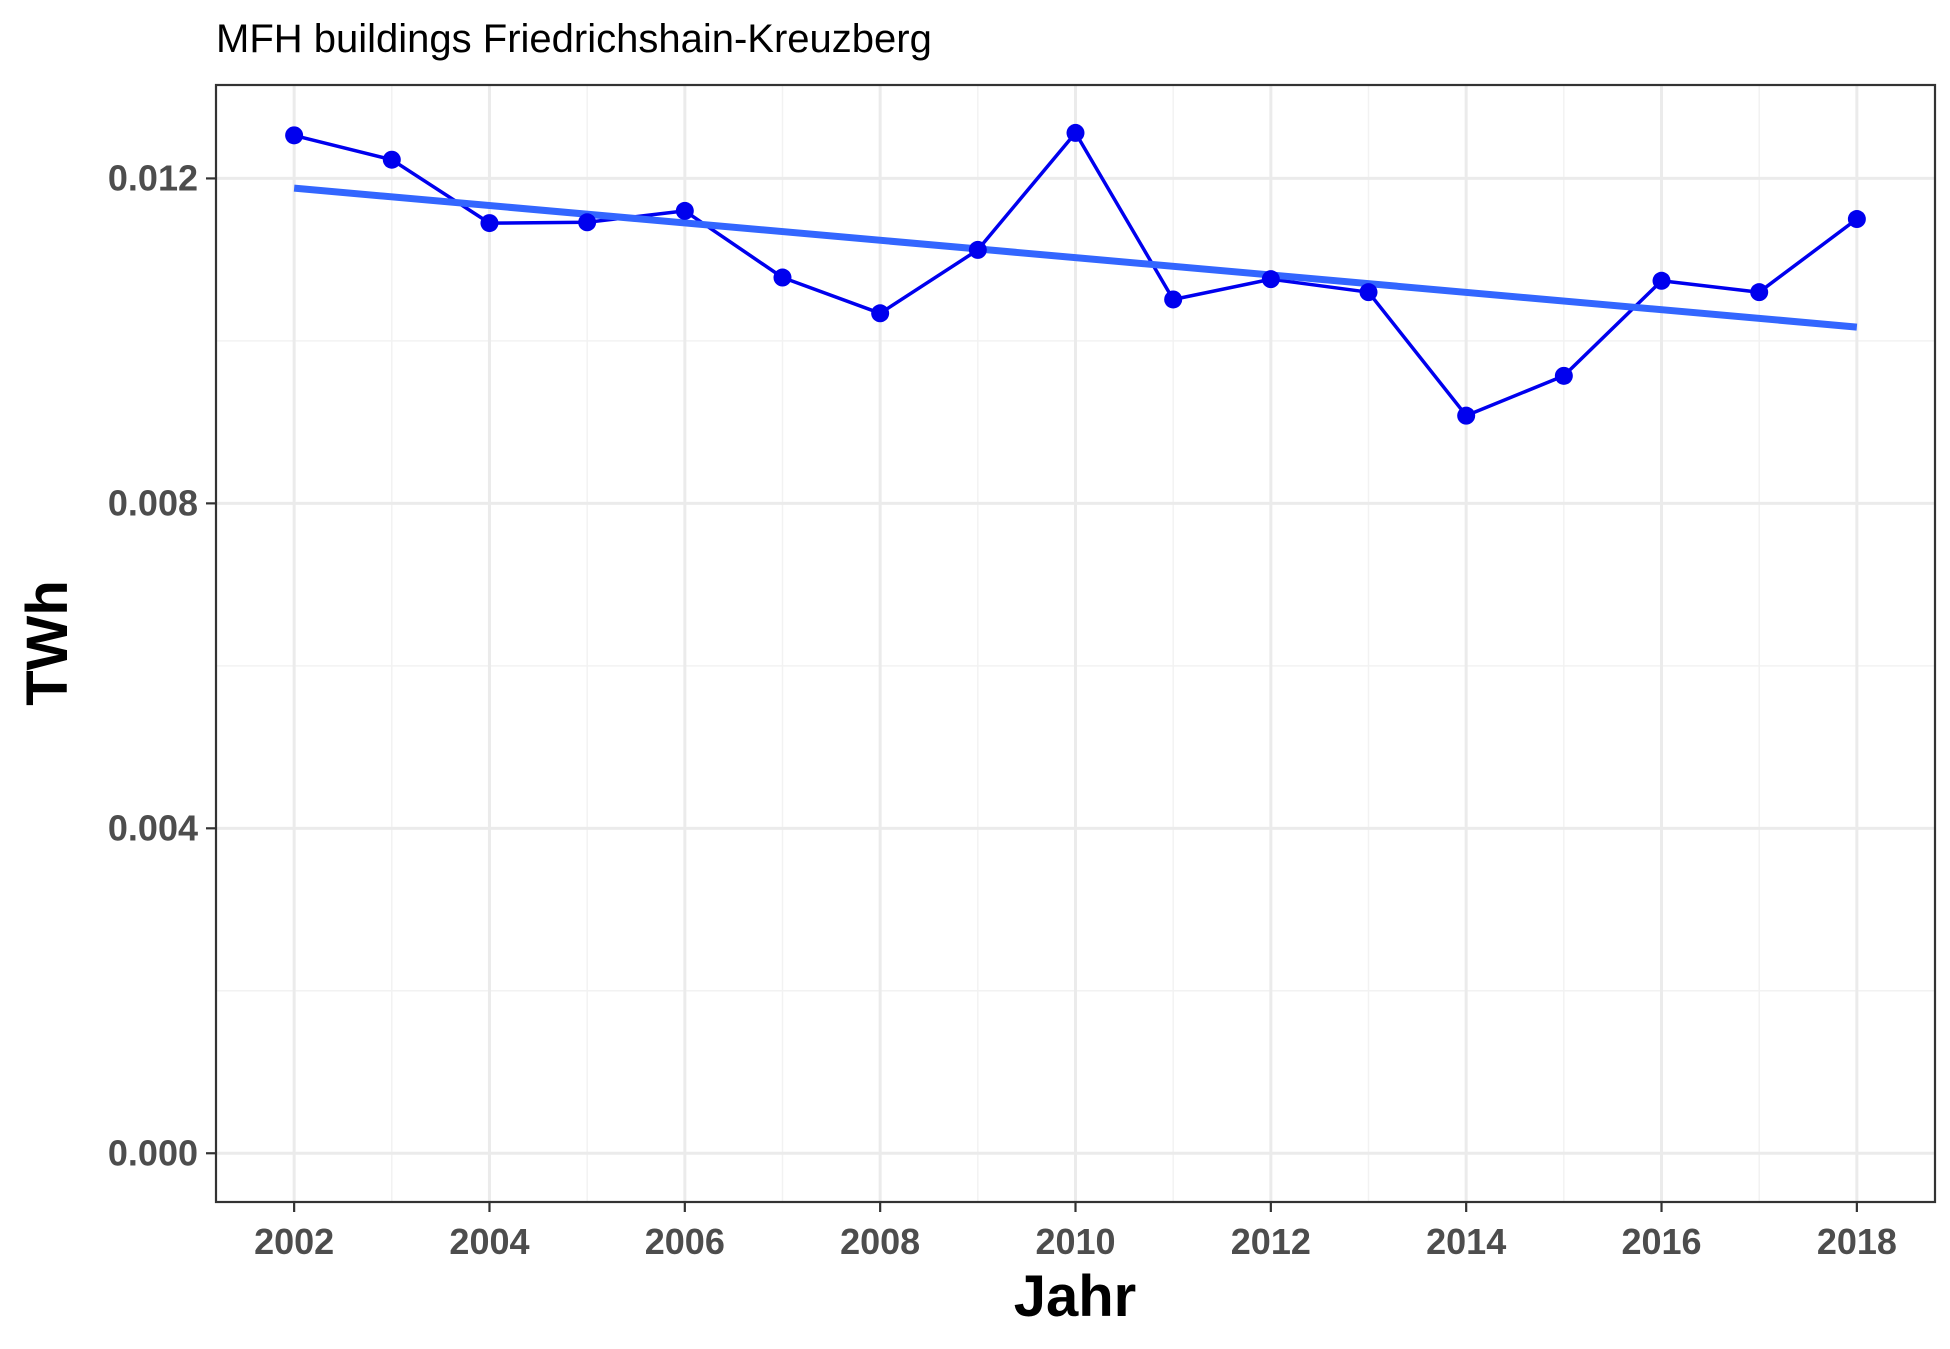  What do you see at coordinates (1075, 1241) in the screenshot?
I see `x-tick-label: 2010` at bounding box center [1075, 1241].